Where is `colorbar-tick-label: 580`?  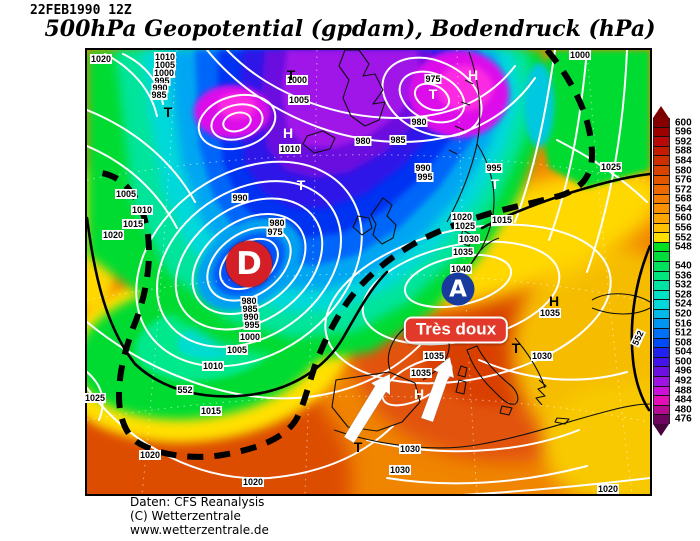
colorbar-tick-label: 580 is located at coordinates (683, 171).